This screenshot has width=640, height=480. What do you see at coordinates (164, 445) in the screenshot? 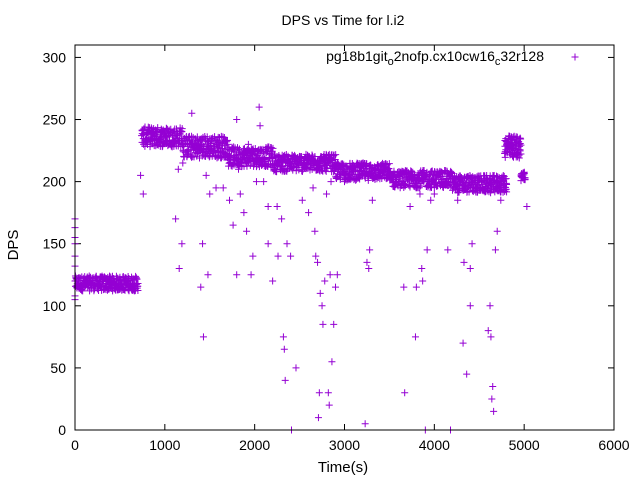
I see `x-tick-label: 1000` at bounding box center [164, 445].